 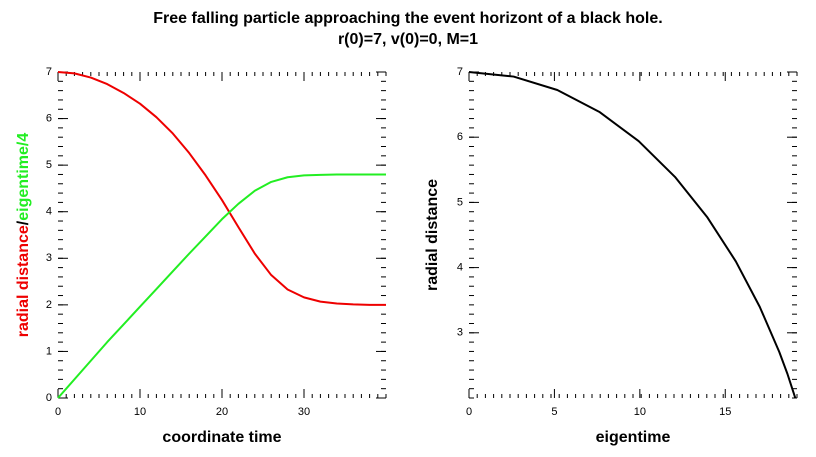 I want to click on x-axis-label: coordinate time, so click(x=221, y=437).